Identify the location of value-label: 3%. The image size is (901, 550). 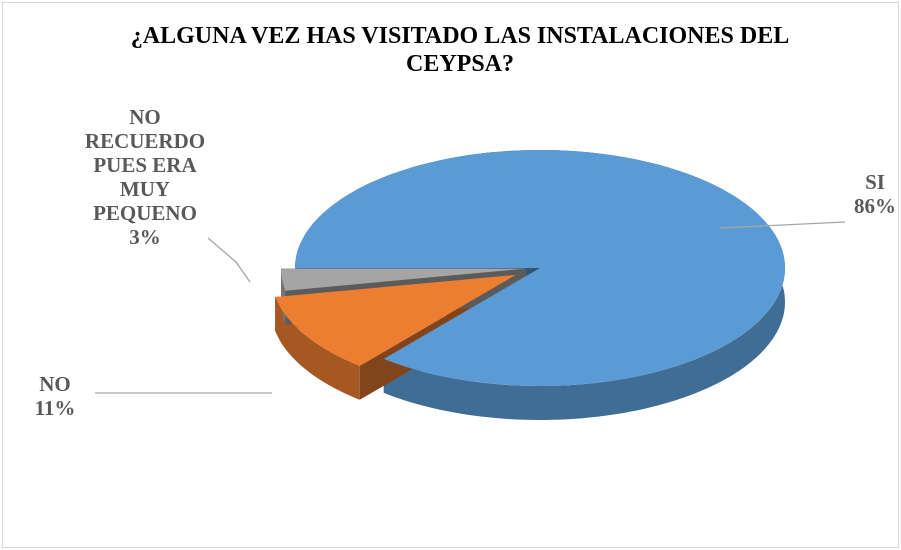
(145, 237).